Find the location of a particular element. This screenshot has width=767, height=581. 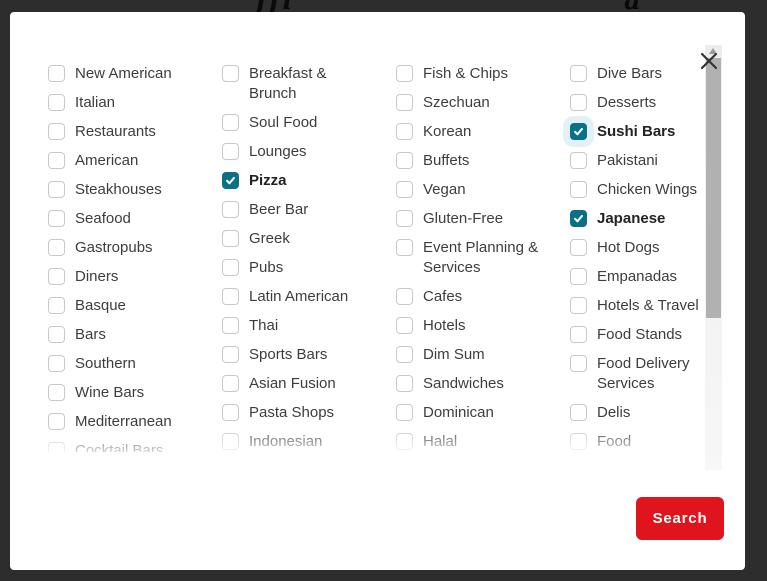

category-option: Basque is located at coordinates (123, 306).